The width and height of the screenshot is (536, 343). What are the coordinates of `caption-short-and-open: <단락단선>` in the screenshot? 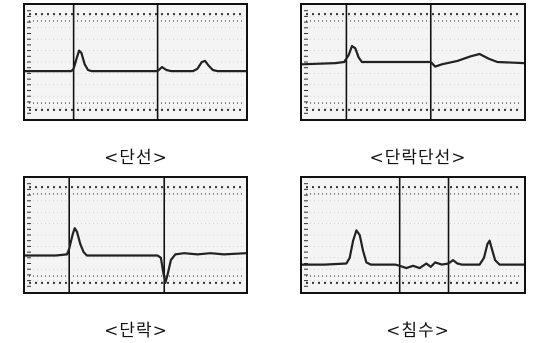 It's located at (418, 158).